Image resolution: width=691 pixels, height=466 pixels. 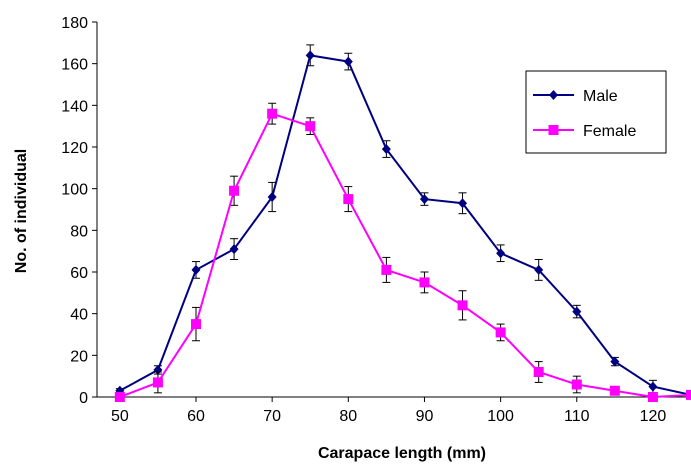 What do you see at coordinates (196, 416) in the screenshot?
I see `x-tick-label-60: 60` at bounding box center [196, 416].